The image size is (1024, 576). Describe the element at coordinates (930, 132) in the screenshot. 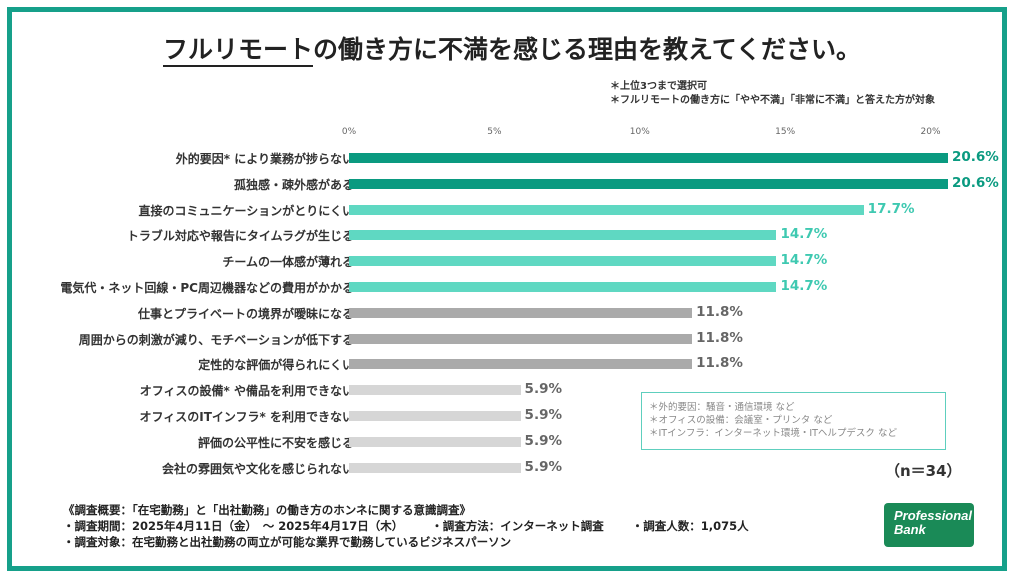

I see `x-tick-label: 20%` at that location.